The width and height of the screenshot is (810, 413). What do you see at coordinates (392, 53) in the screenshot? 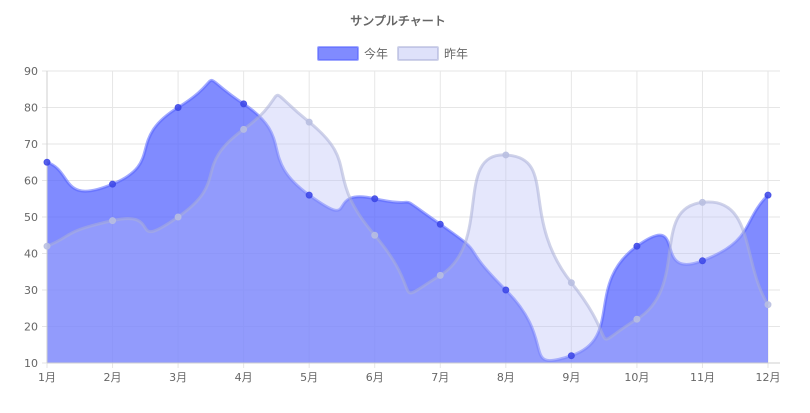
I see `legend: 今年 昨年` at bounding box center [392, 53].